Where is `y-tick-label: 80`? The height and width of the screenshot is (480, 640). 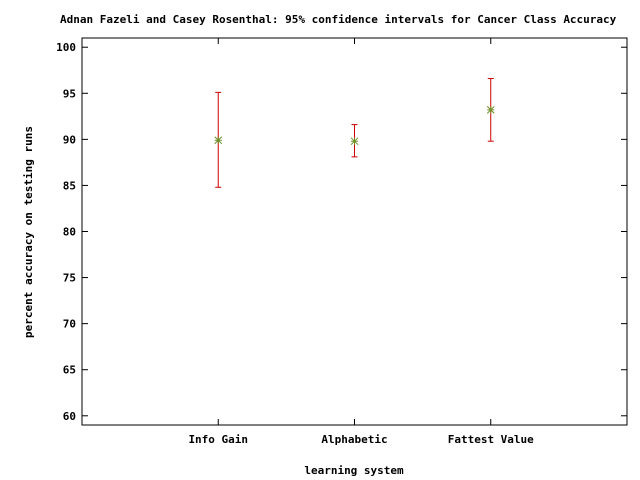 y-tick-label: 80 is located at coordinates (69, 232).